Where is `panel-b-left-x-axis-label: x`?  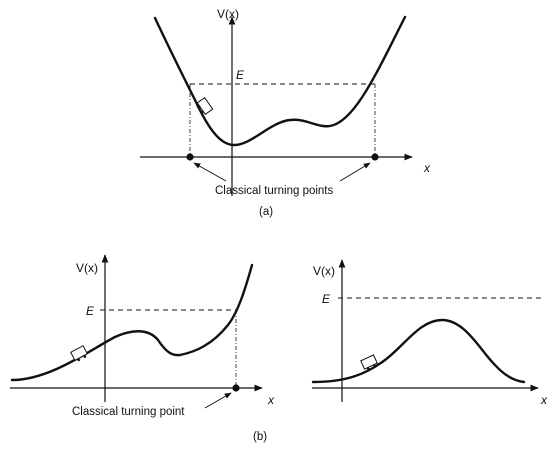
panel-b-left-x-axis-label: x is located at coordinates (271, 400).